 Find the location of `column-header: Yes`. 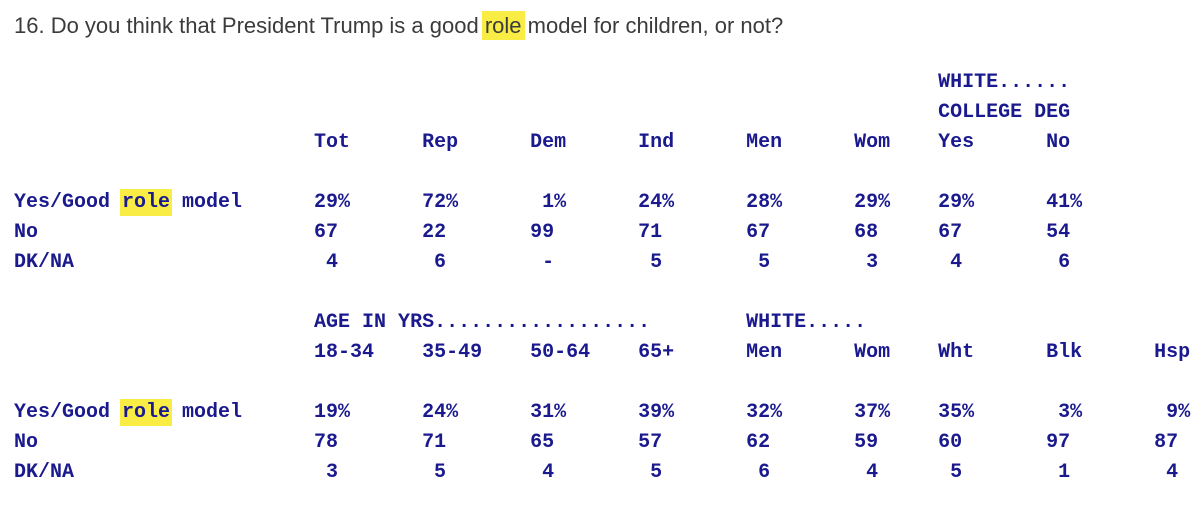

column-header: Yes is located at coordinates (956, 142).